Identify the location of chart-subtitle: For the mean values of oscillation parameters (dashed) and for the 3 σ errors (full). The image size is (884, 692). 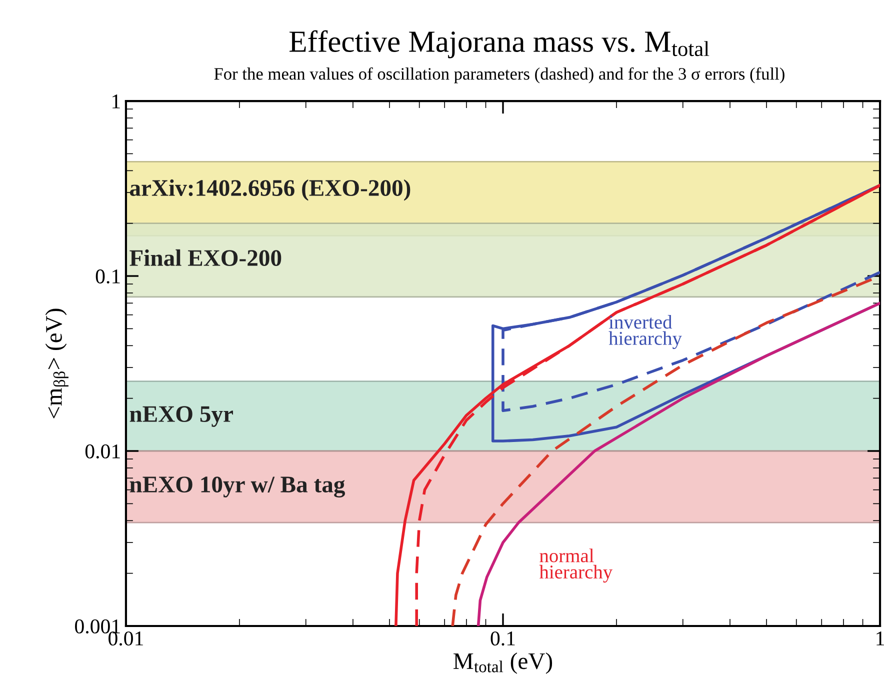
(499, 75).